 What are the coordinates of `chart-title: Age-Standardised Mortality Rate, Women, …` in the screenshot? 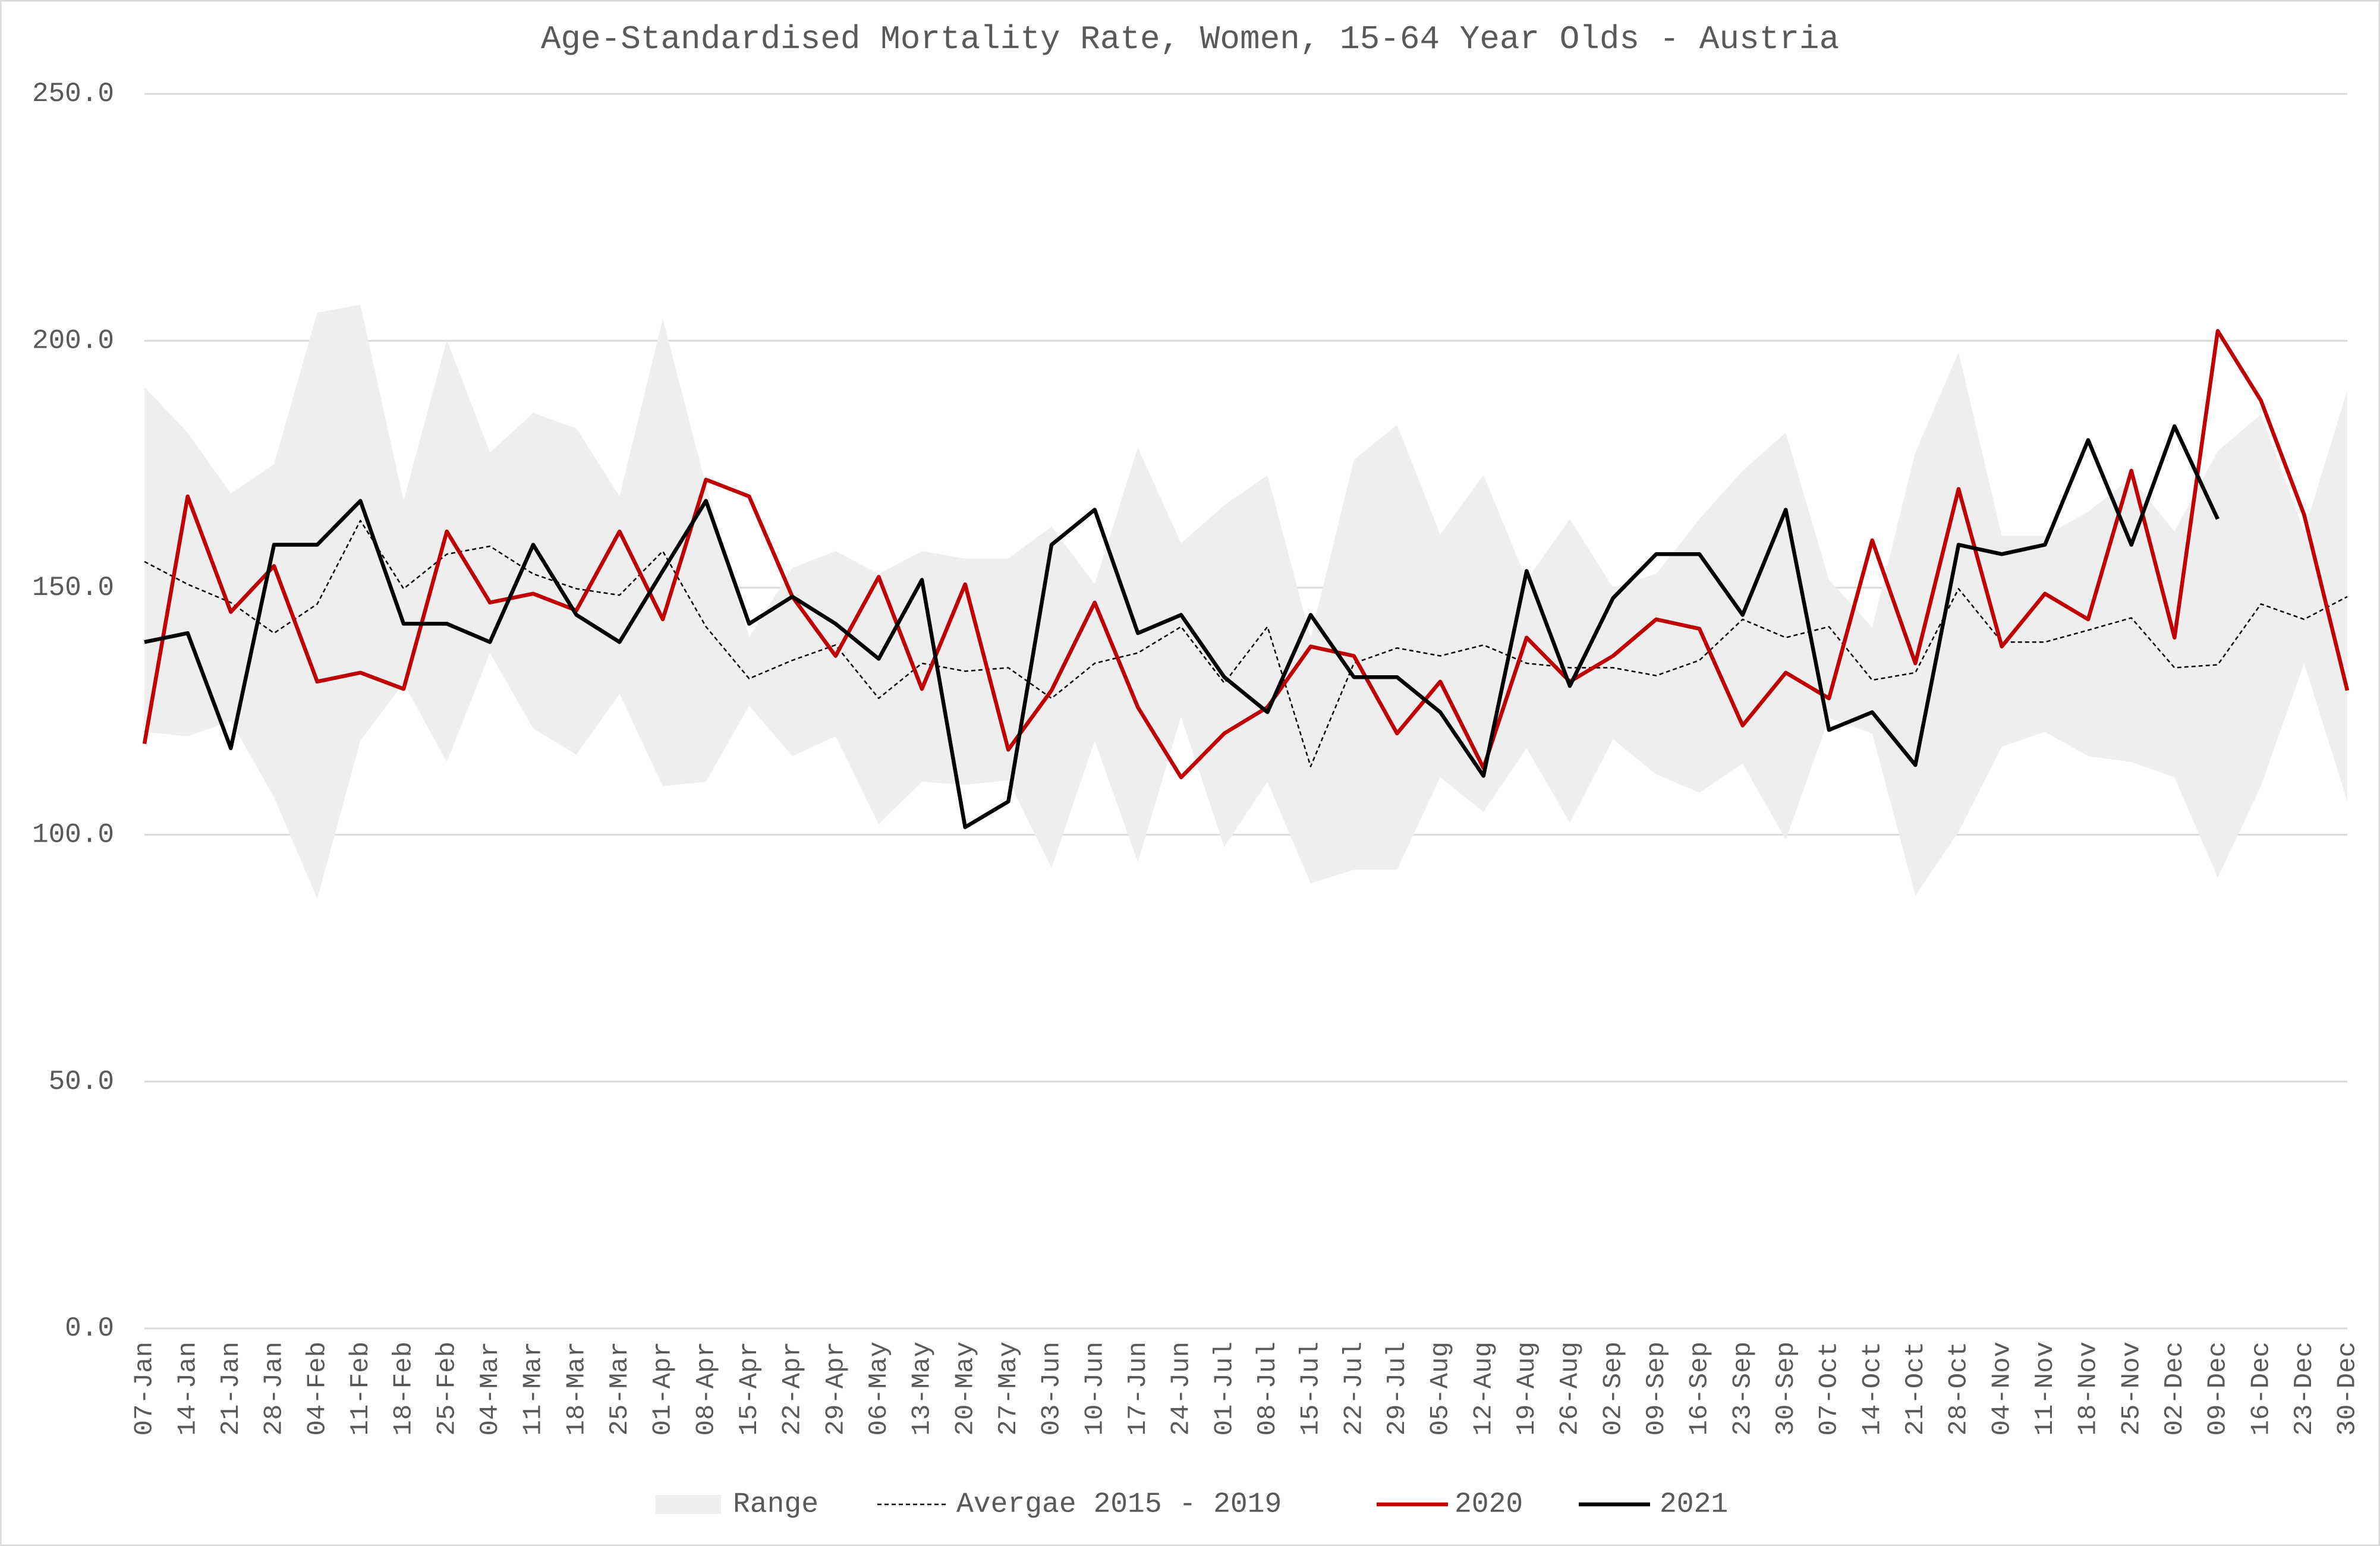 It's located at (1190, 39).